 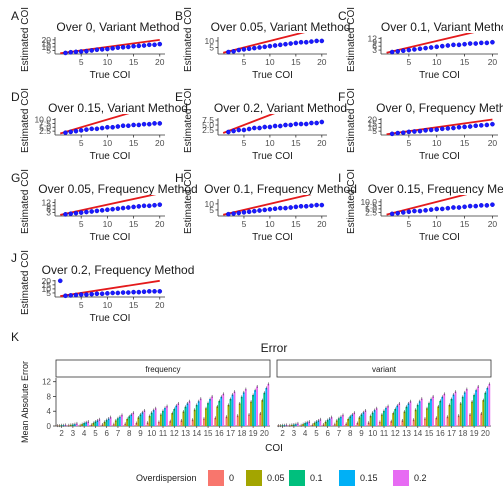 I want to click on y-tick-label: 2.5, so click(x=208, y=130).